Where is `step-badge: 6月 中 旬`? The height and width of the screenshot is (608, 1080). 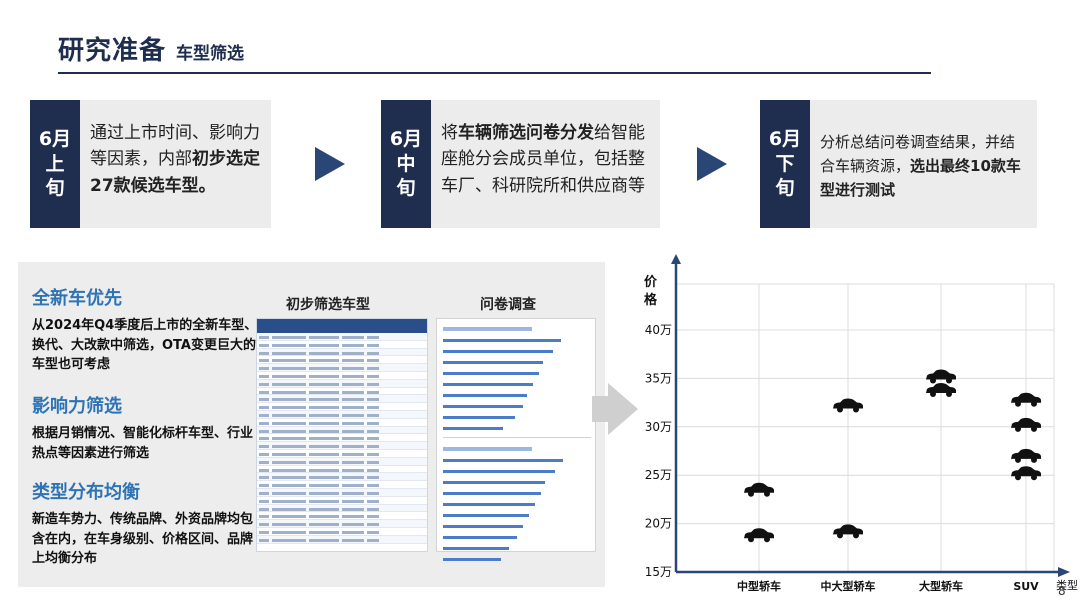
step-badge: 6月 中 旬 is located at coordinates (406, 164).